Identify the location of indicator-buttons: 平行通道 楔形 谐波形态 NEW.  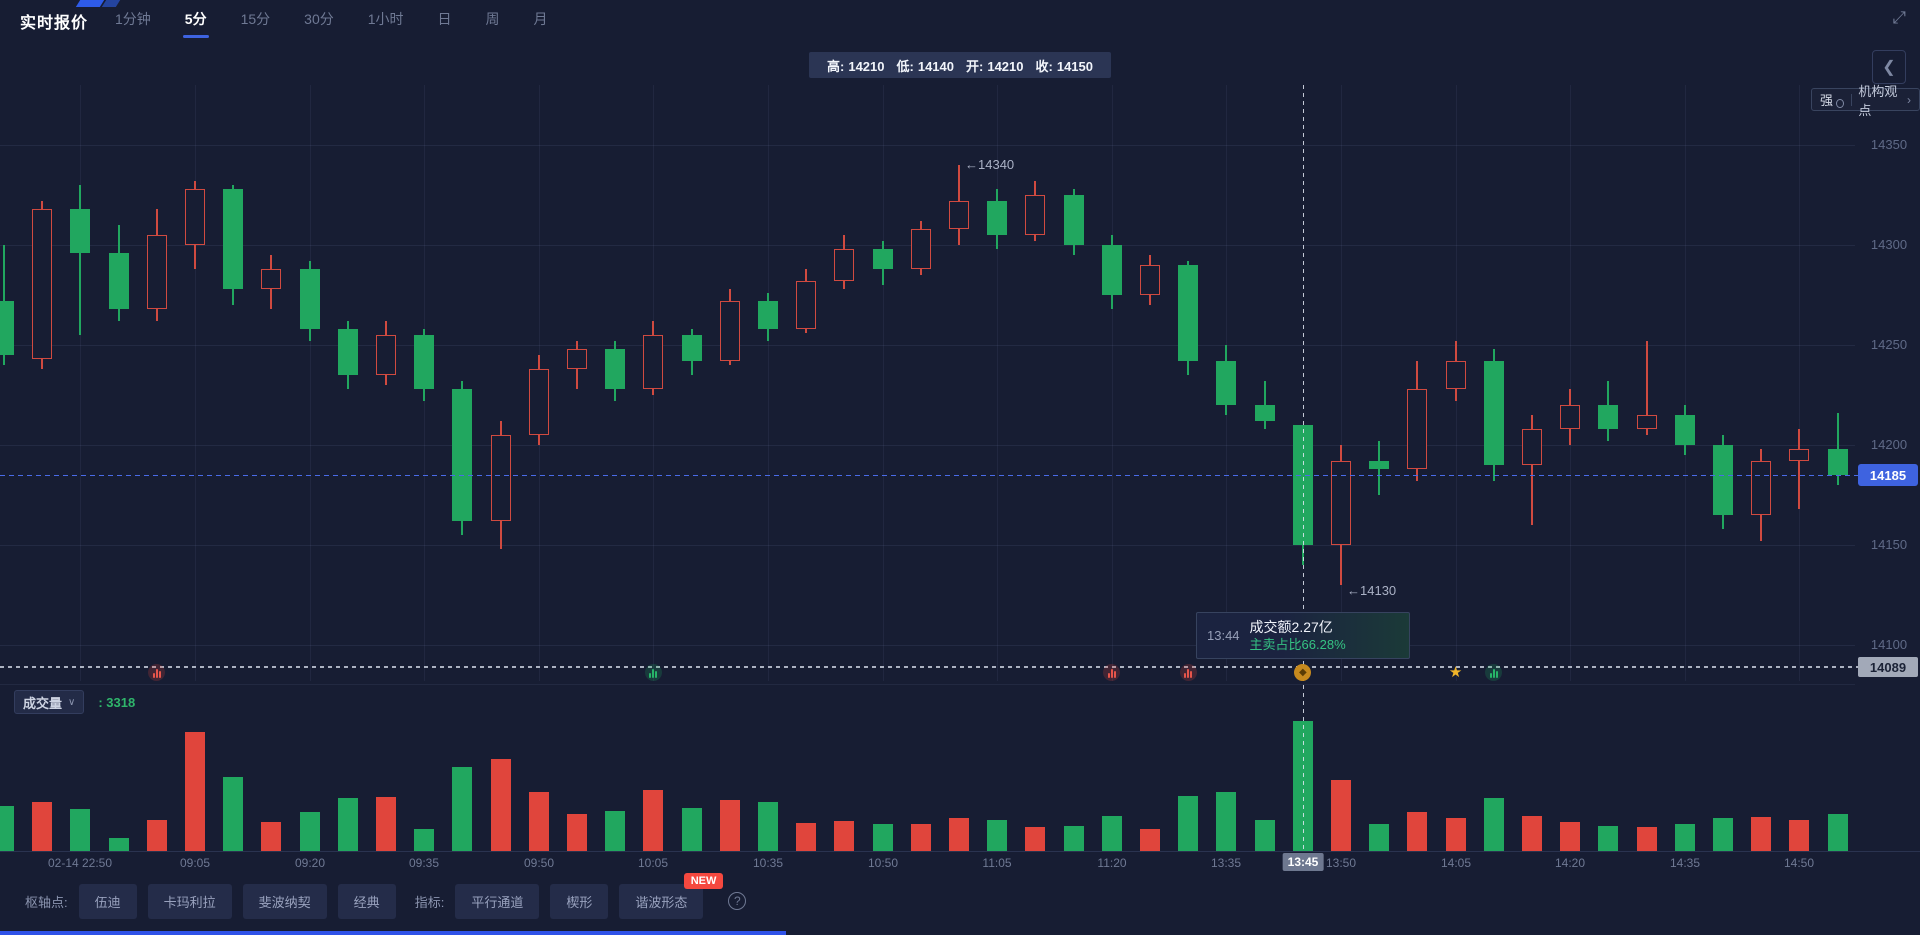
(589, 895).